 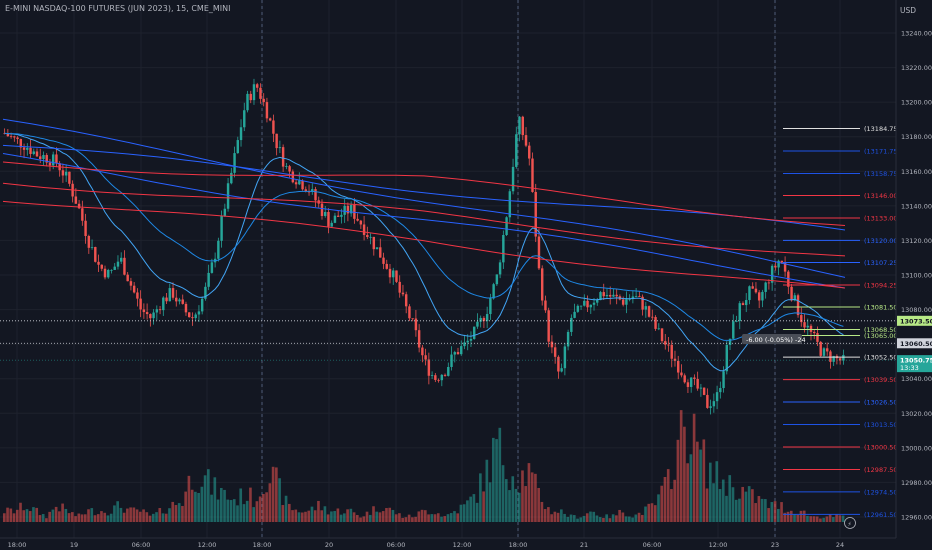 What do you see at coordinates (882, 403) in the screenshot?
I see `price-level-label: (13026.50)` at bounding box center [882, 403].